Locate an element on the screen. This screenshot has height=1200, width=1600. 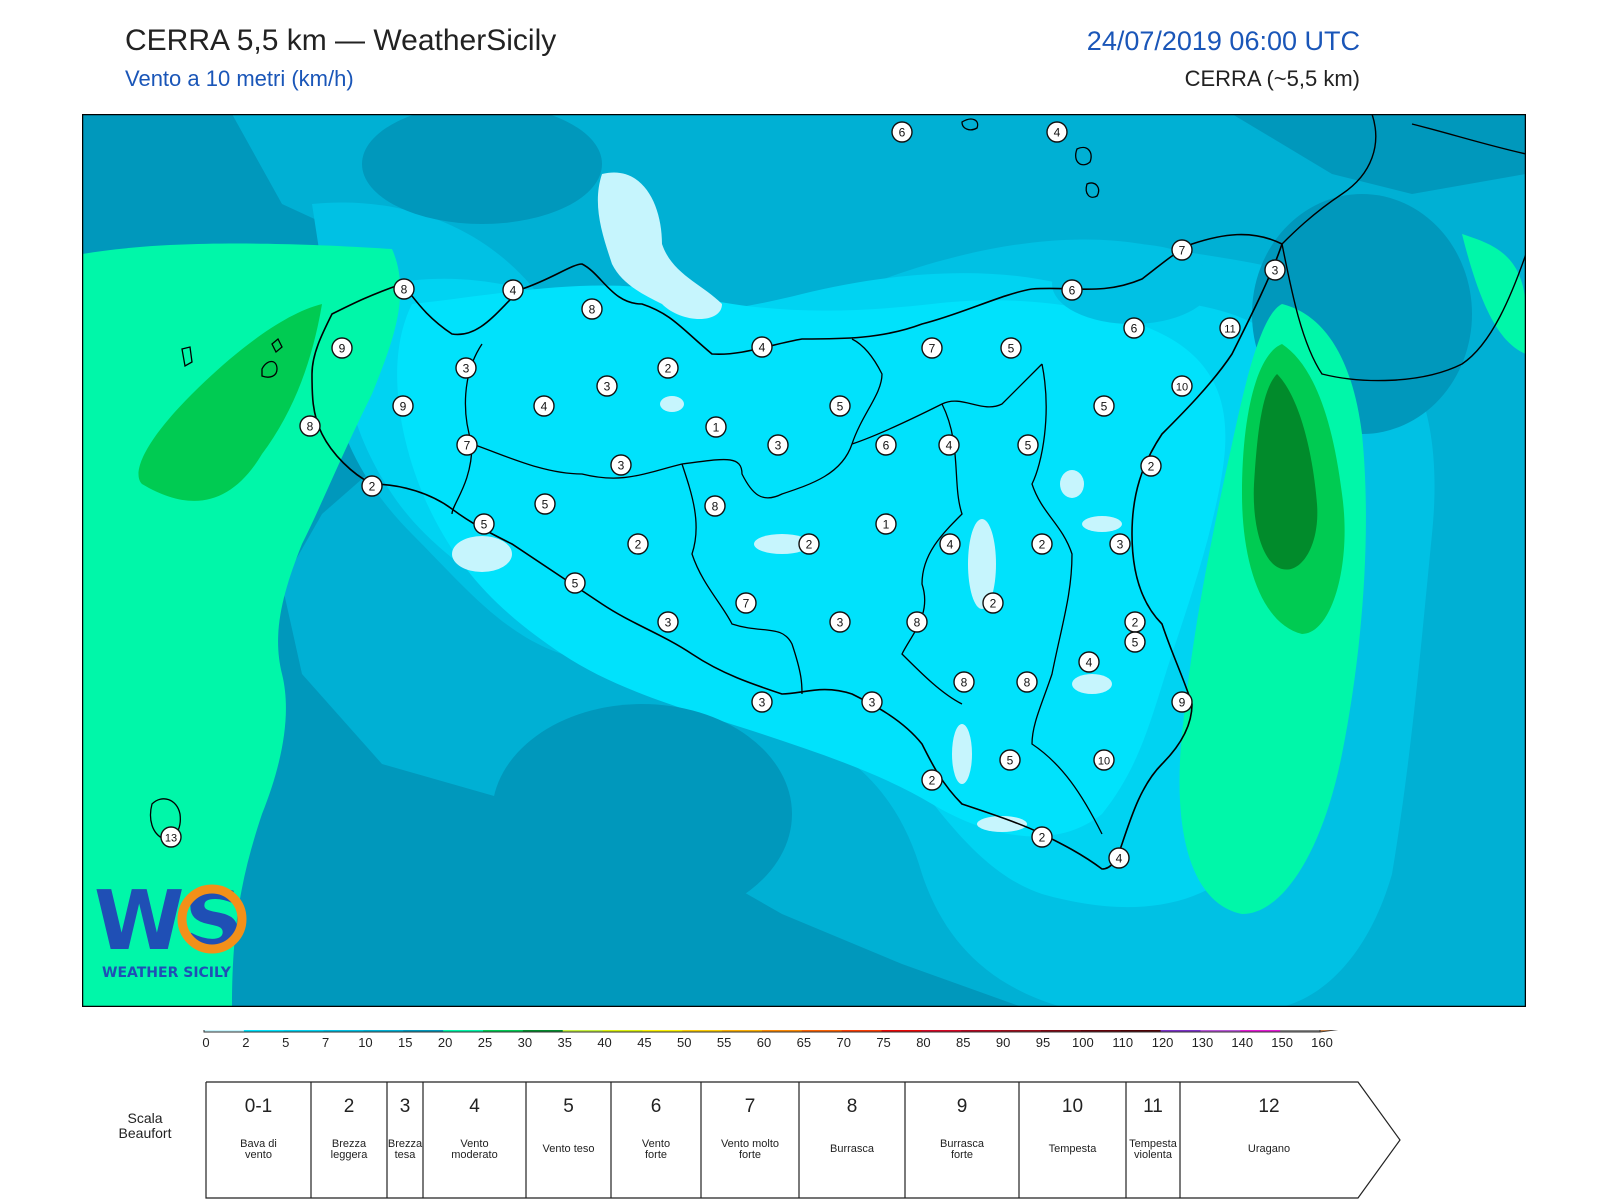
colorbar-tick-label: 90 is located at coordinates (1003, 1042).